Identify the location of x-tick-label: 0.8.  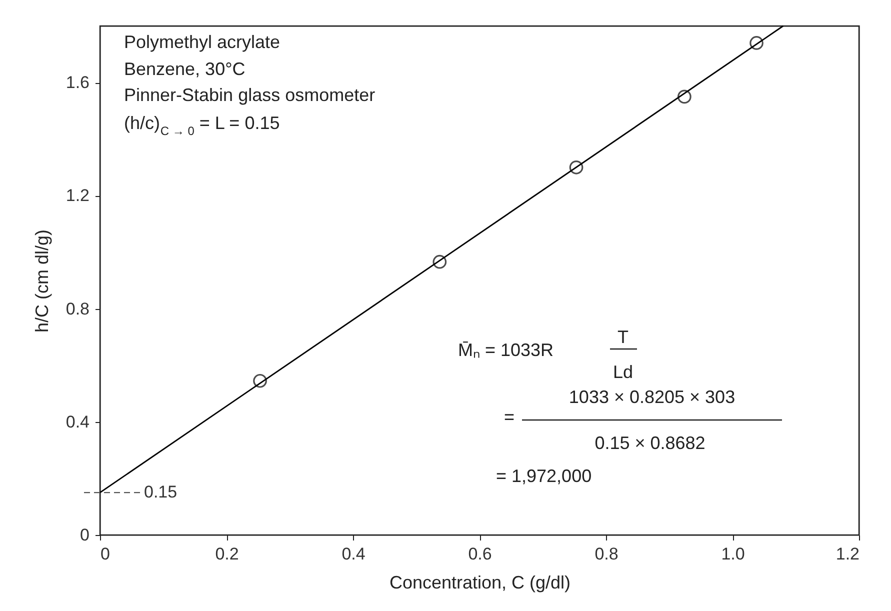
(606, 554).